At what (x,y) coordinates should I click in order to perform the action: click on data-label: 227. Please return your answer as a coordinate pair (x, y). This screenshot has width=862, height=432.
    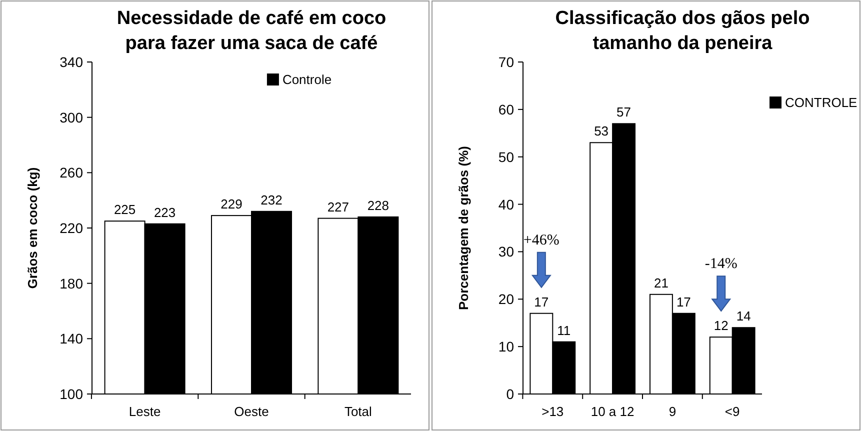
    Looking at the image, I should click on (338, 206).